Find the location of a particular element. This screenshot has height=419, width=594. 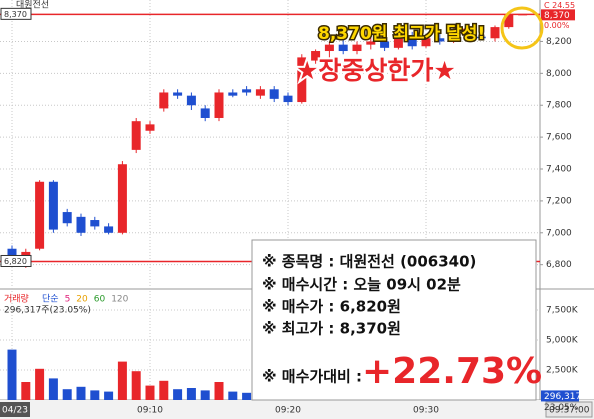

legend-entry: 5 is located at coordinates (68, 300).